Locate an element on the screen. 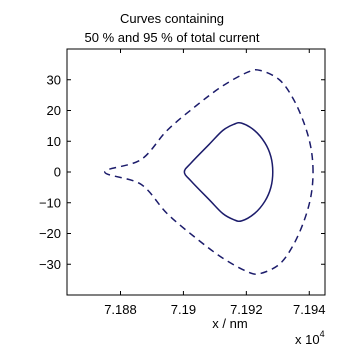 The width and height of the screenshot is (337, 345). y-tick-label: 20 is located at coordinates (54, 110).